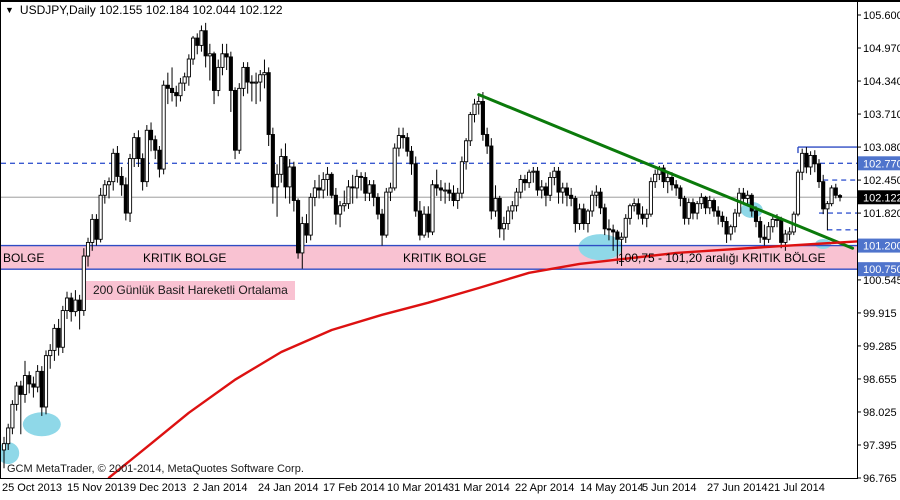 The height and width of the screenshot is (500, 900). Describe the element at coordinates (881, 82) in the screenshot. I see `y-axis-label: 104.340` at that location.